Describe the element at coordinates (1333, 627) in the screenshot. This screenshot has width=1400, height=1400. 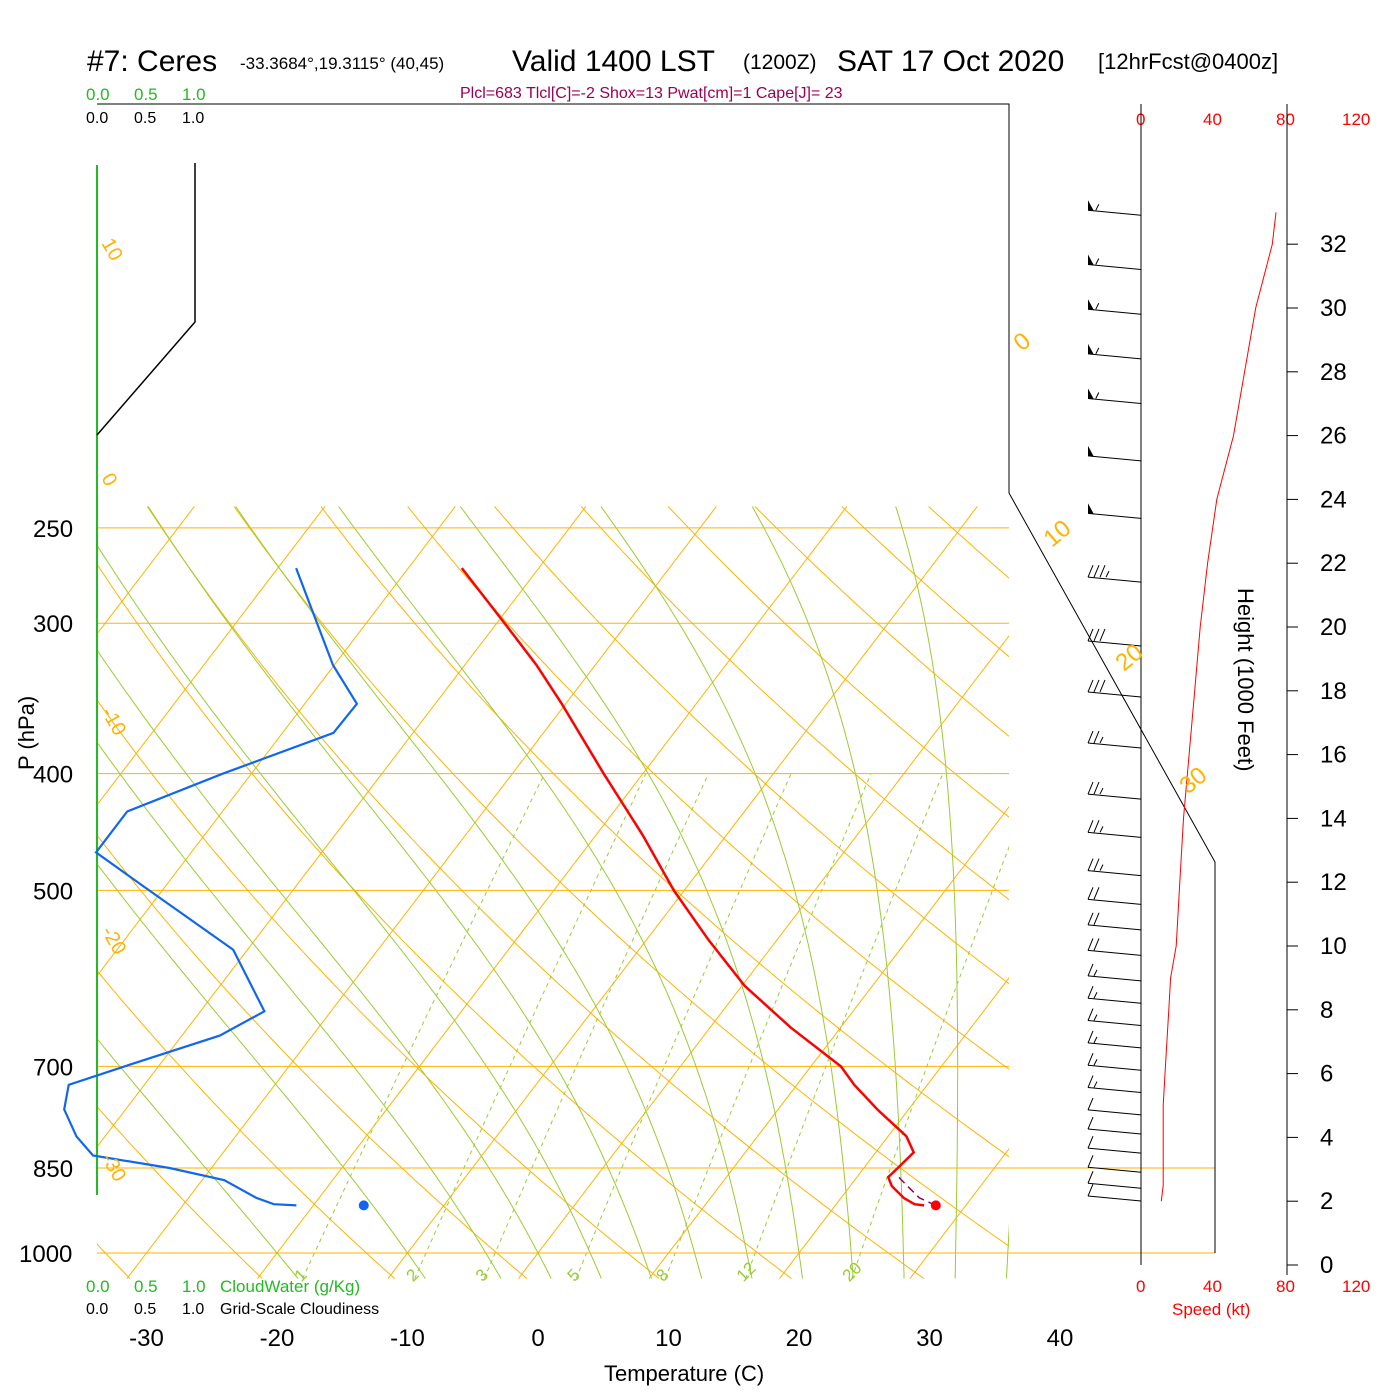
I see `height-tick-label: 20` at that location.